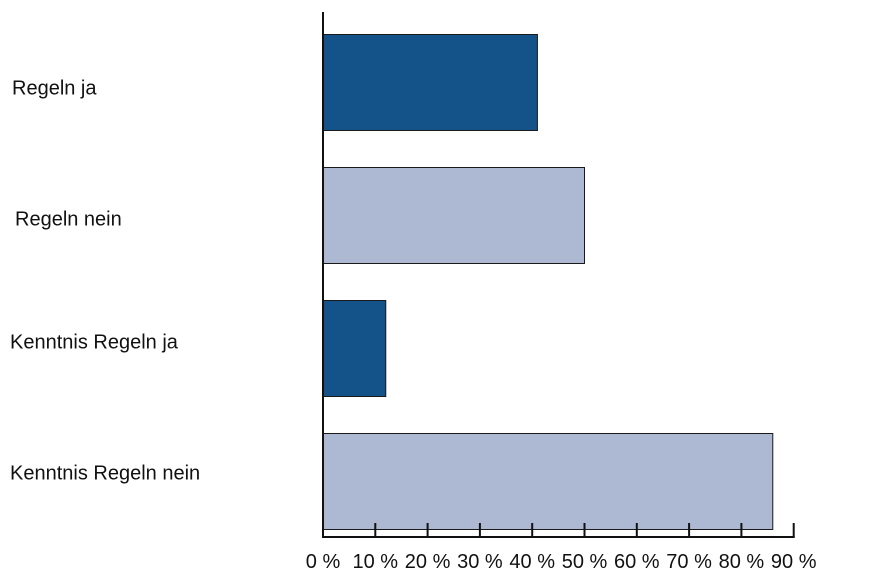 This screenshot has height=578, width=875. Describe the element at coordinates (54, 89) in the screenshot. I see `category-label-regeln-ja: Regeln ja` at that location.